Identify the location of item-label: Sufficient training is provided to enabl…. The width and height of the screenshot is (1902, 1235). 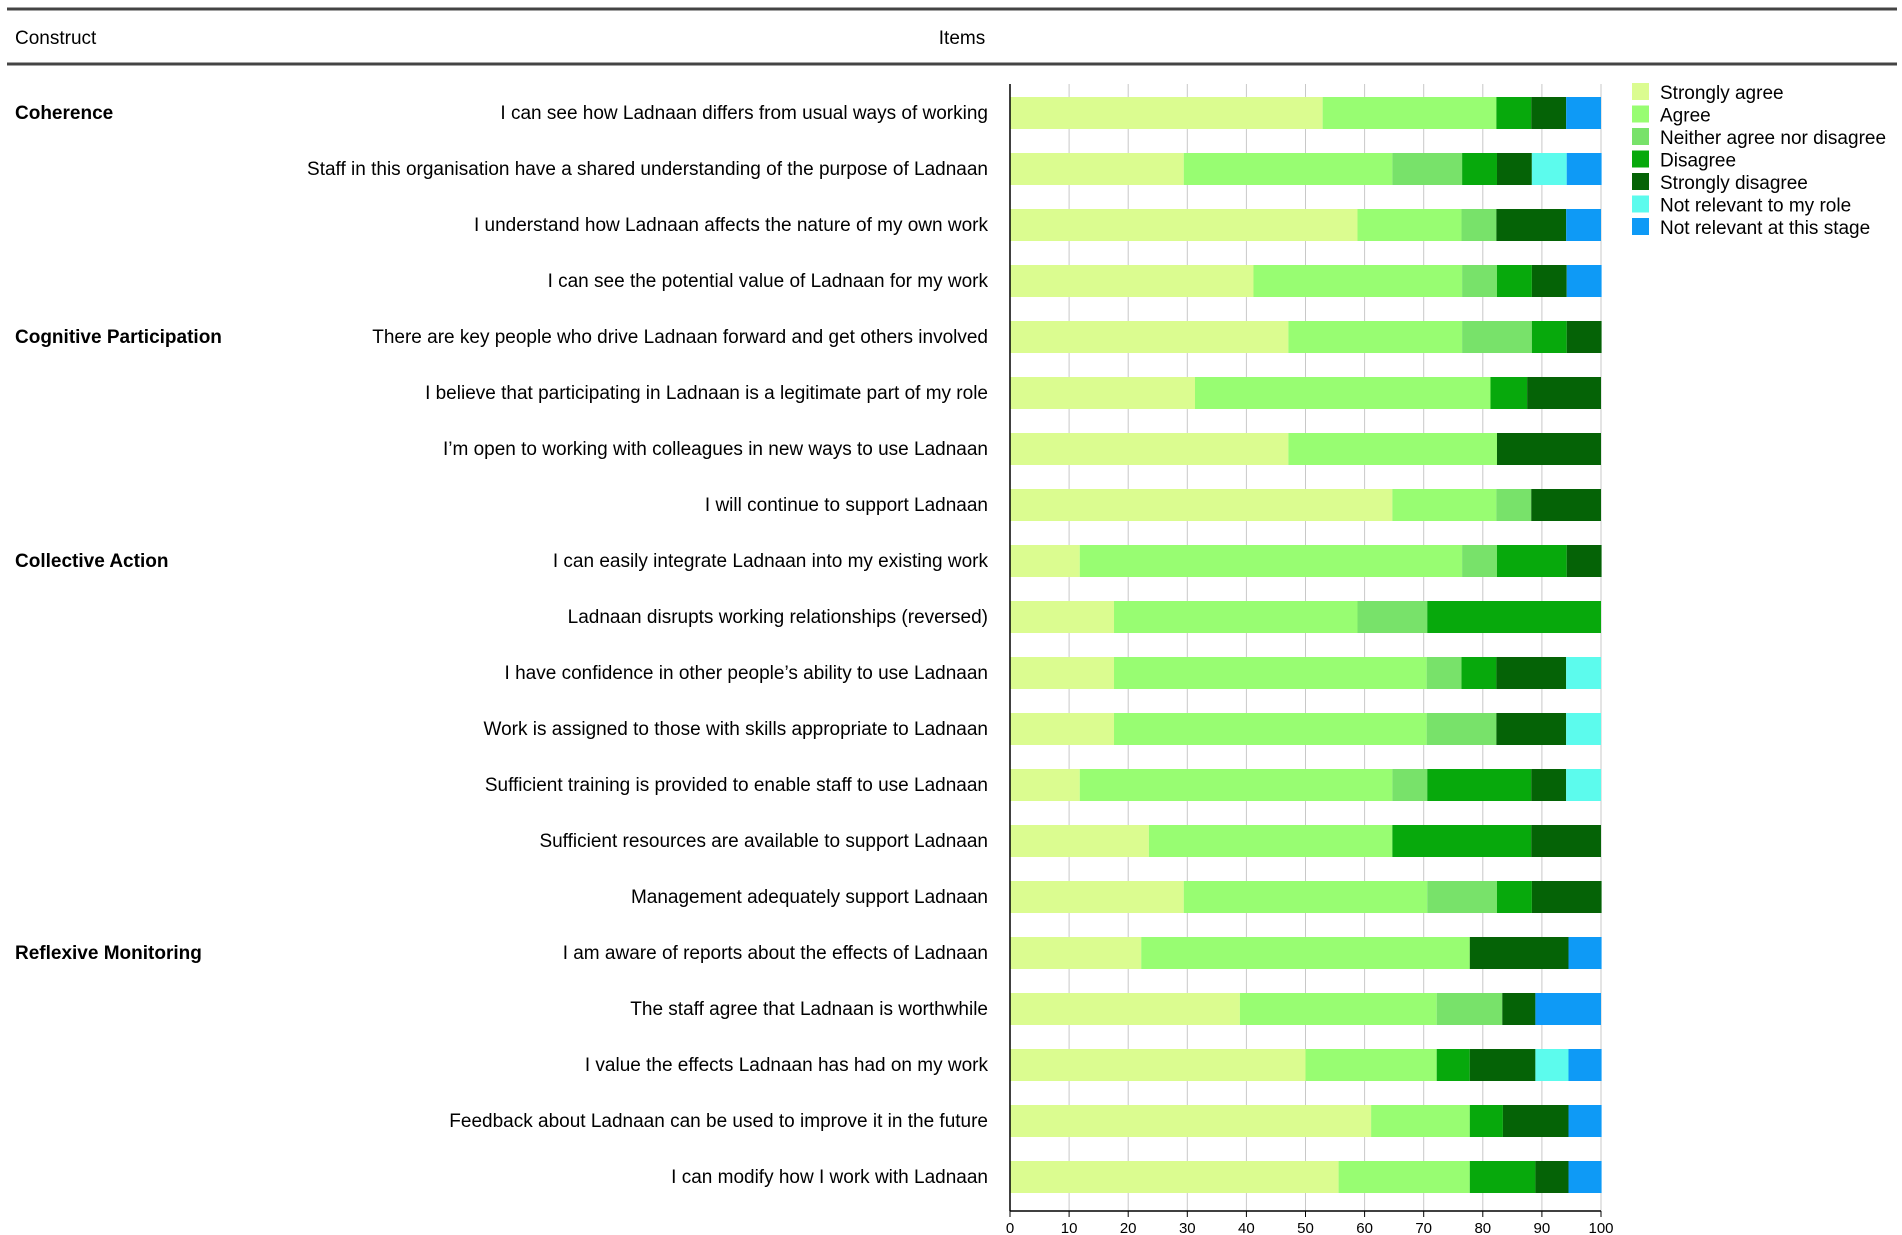
(736, 785).